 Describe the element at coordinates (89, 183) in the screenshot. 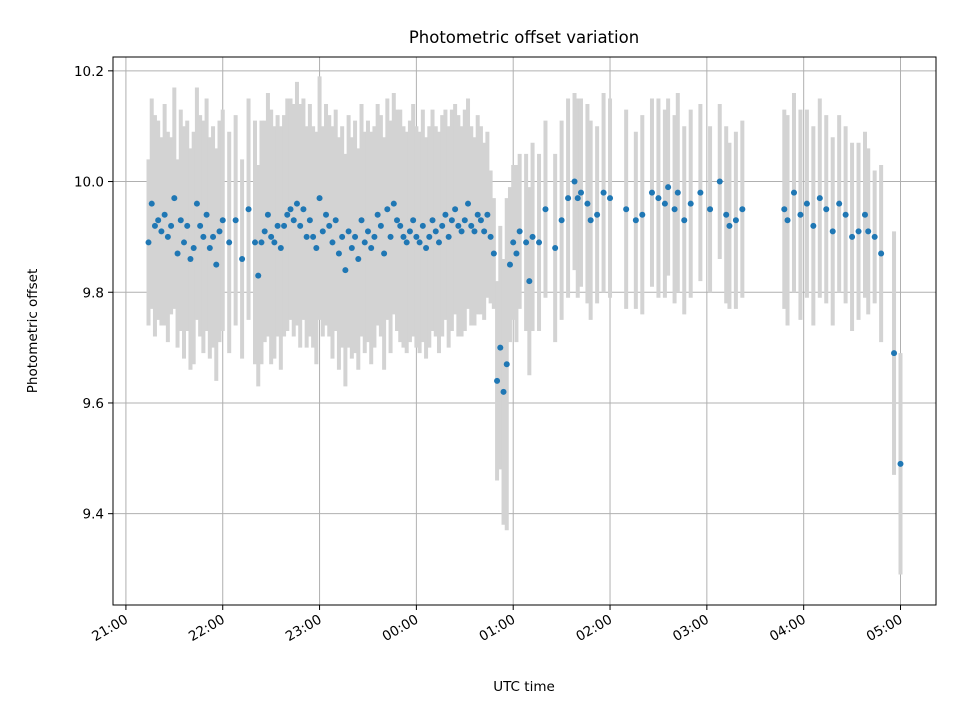

I see `y-tick-label: 10.0` at that location.